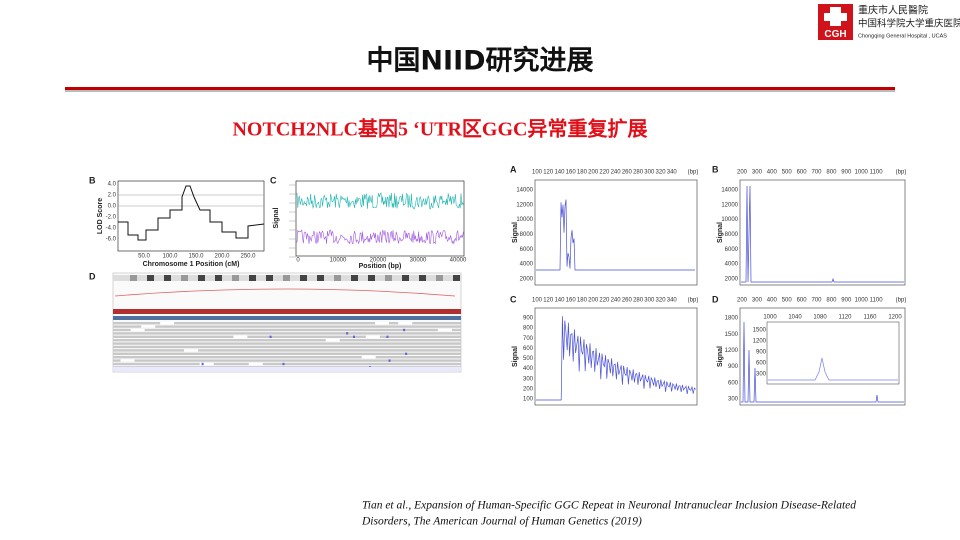 Image resolution: width=960 pixels, height=540 pixels. Describe the element at coordinates (338, 261) in the screenshot. I see `x-tick-label: 10000` at that location.